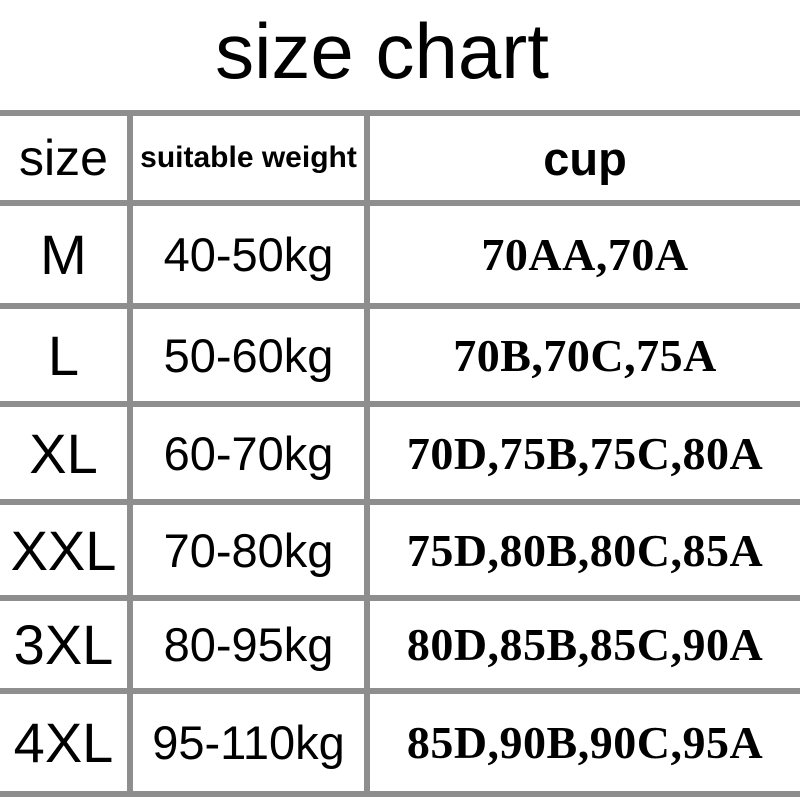  I want to click on table-row-l: L 50-60kg 70B,70C,75A, so click(400, 358).